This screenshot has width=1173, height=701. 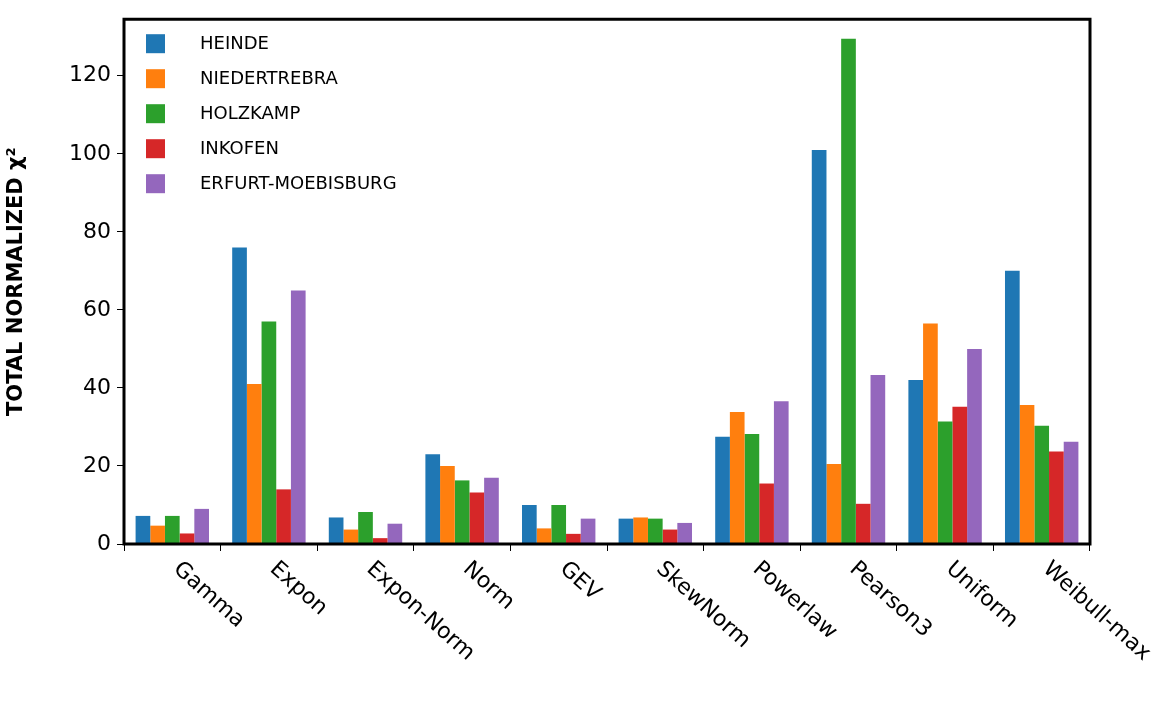 What do you see at coordinates (234, 42) in the screenshot?
I see `legend-label: HEINDE` at bounding box center [234, 42].